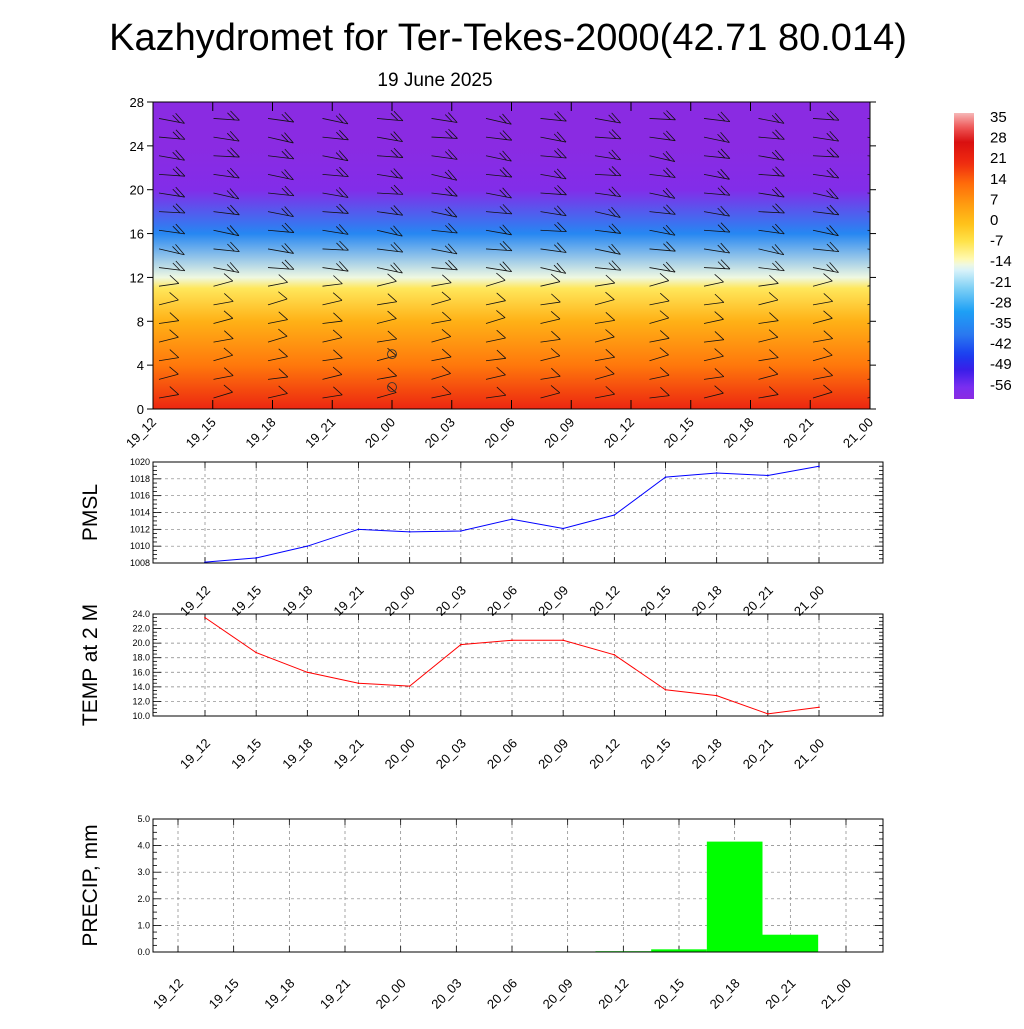 The image size is (1024, 1029). What do you see at coordinates (518, 885) in the screenshot?
I see `panel-frame` at bounding box center [518, 885].